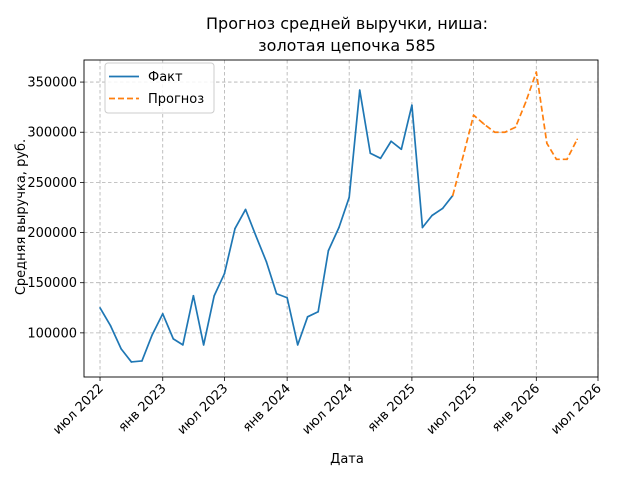 This screenshot has height=484, width=640. I want to click on legend: Факт Прогноз, so click(159, 88).